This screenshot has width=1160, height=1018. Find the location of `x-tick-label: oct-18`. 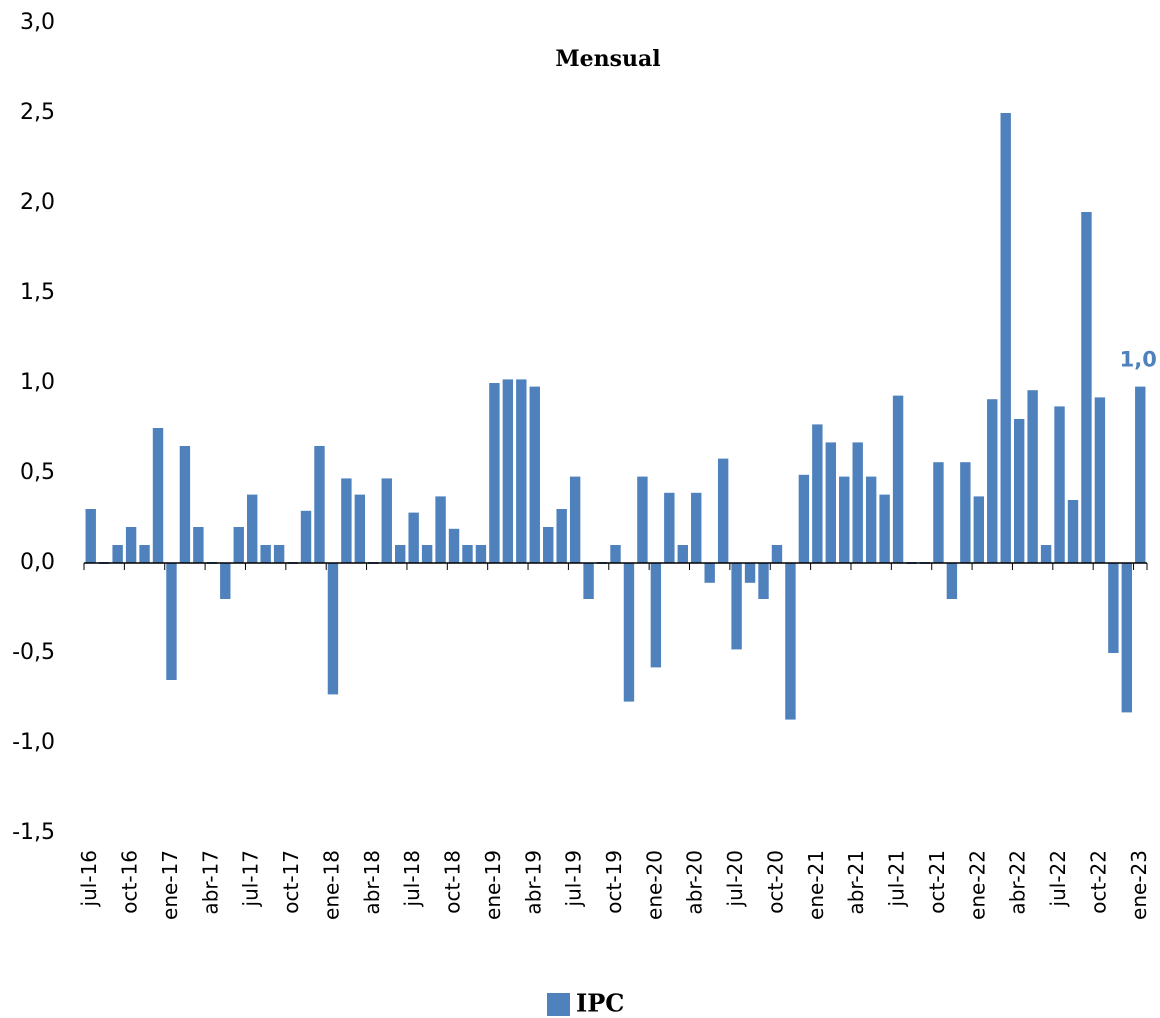

x-tick-label: oct-18 is located at coordinates (453, 882).